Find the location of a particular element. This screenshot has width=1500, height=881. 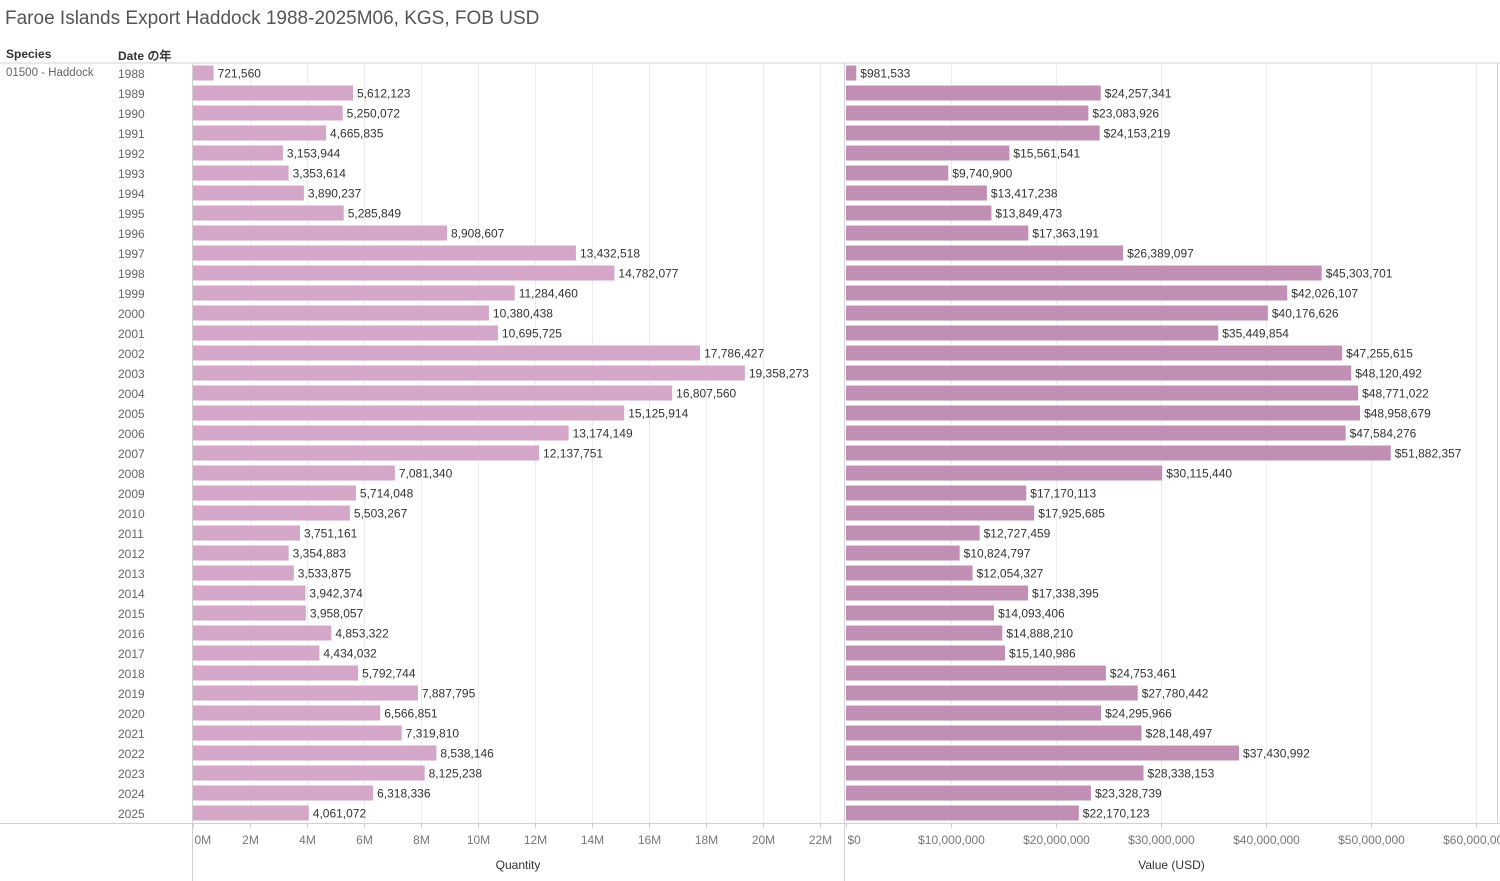

value-tick-label: $10,000,000 is located at coordinates (951, 840).